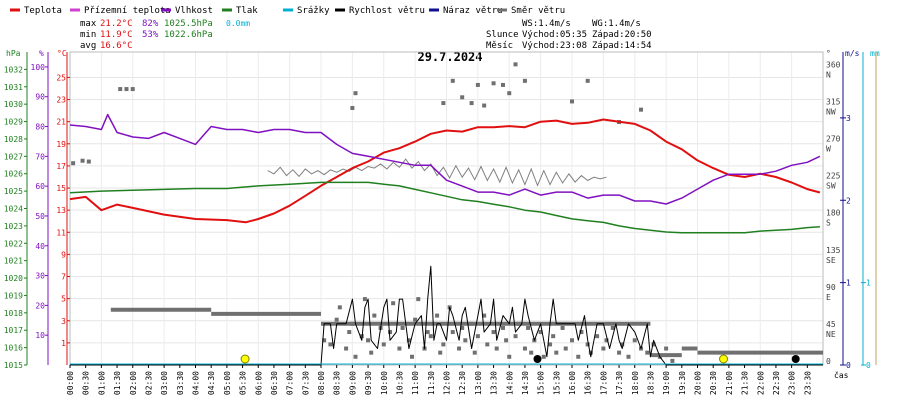  I want to click on humidity-tick-label: 10, so click(40, 335).